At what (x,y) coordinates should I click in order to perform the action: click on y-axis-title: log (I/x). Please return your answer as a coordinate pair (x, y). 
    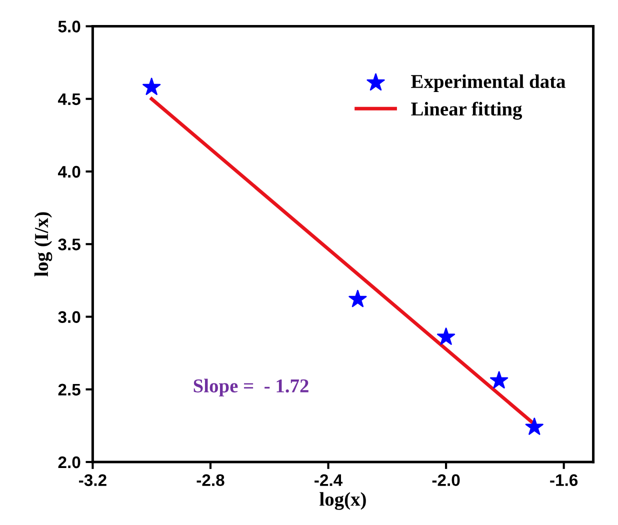
    Looking at the image, I should click on (43, 244).